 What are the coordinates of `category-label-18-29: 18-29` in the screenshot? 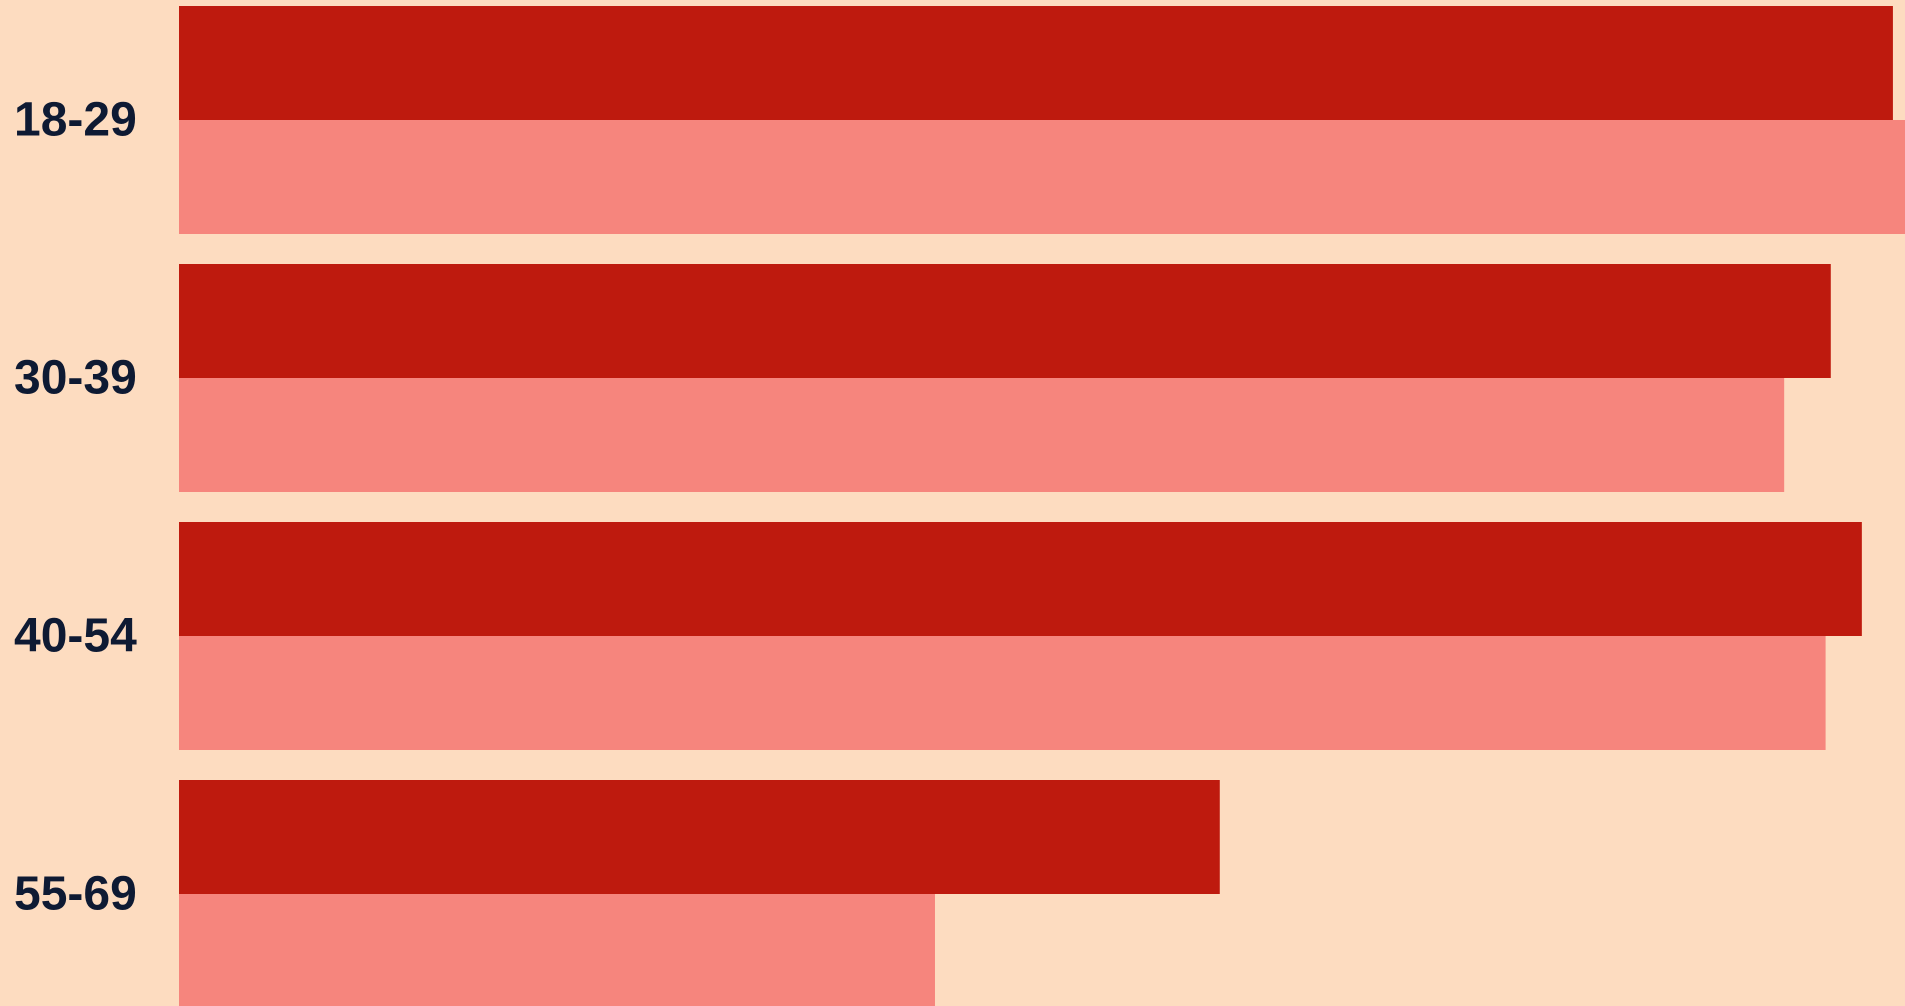 It's located at (75, 120).